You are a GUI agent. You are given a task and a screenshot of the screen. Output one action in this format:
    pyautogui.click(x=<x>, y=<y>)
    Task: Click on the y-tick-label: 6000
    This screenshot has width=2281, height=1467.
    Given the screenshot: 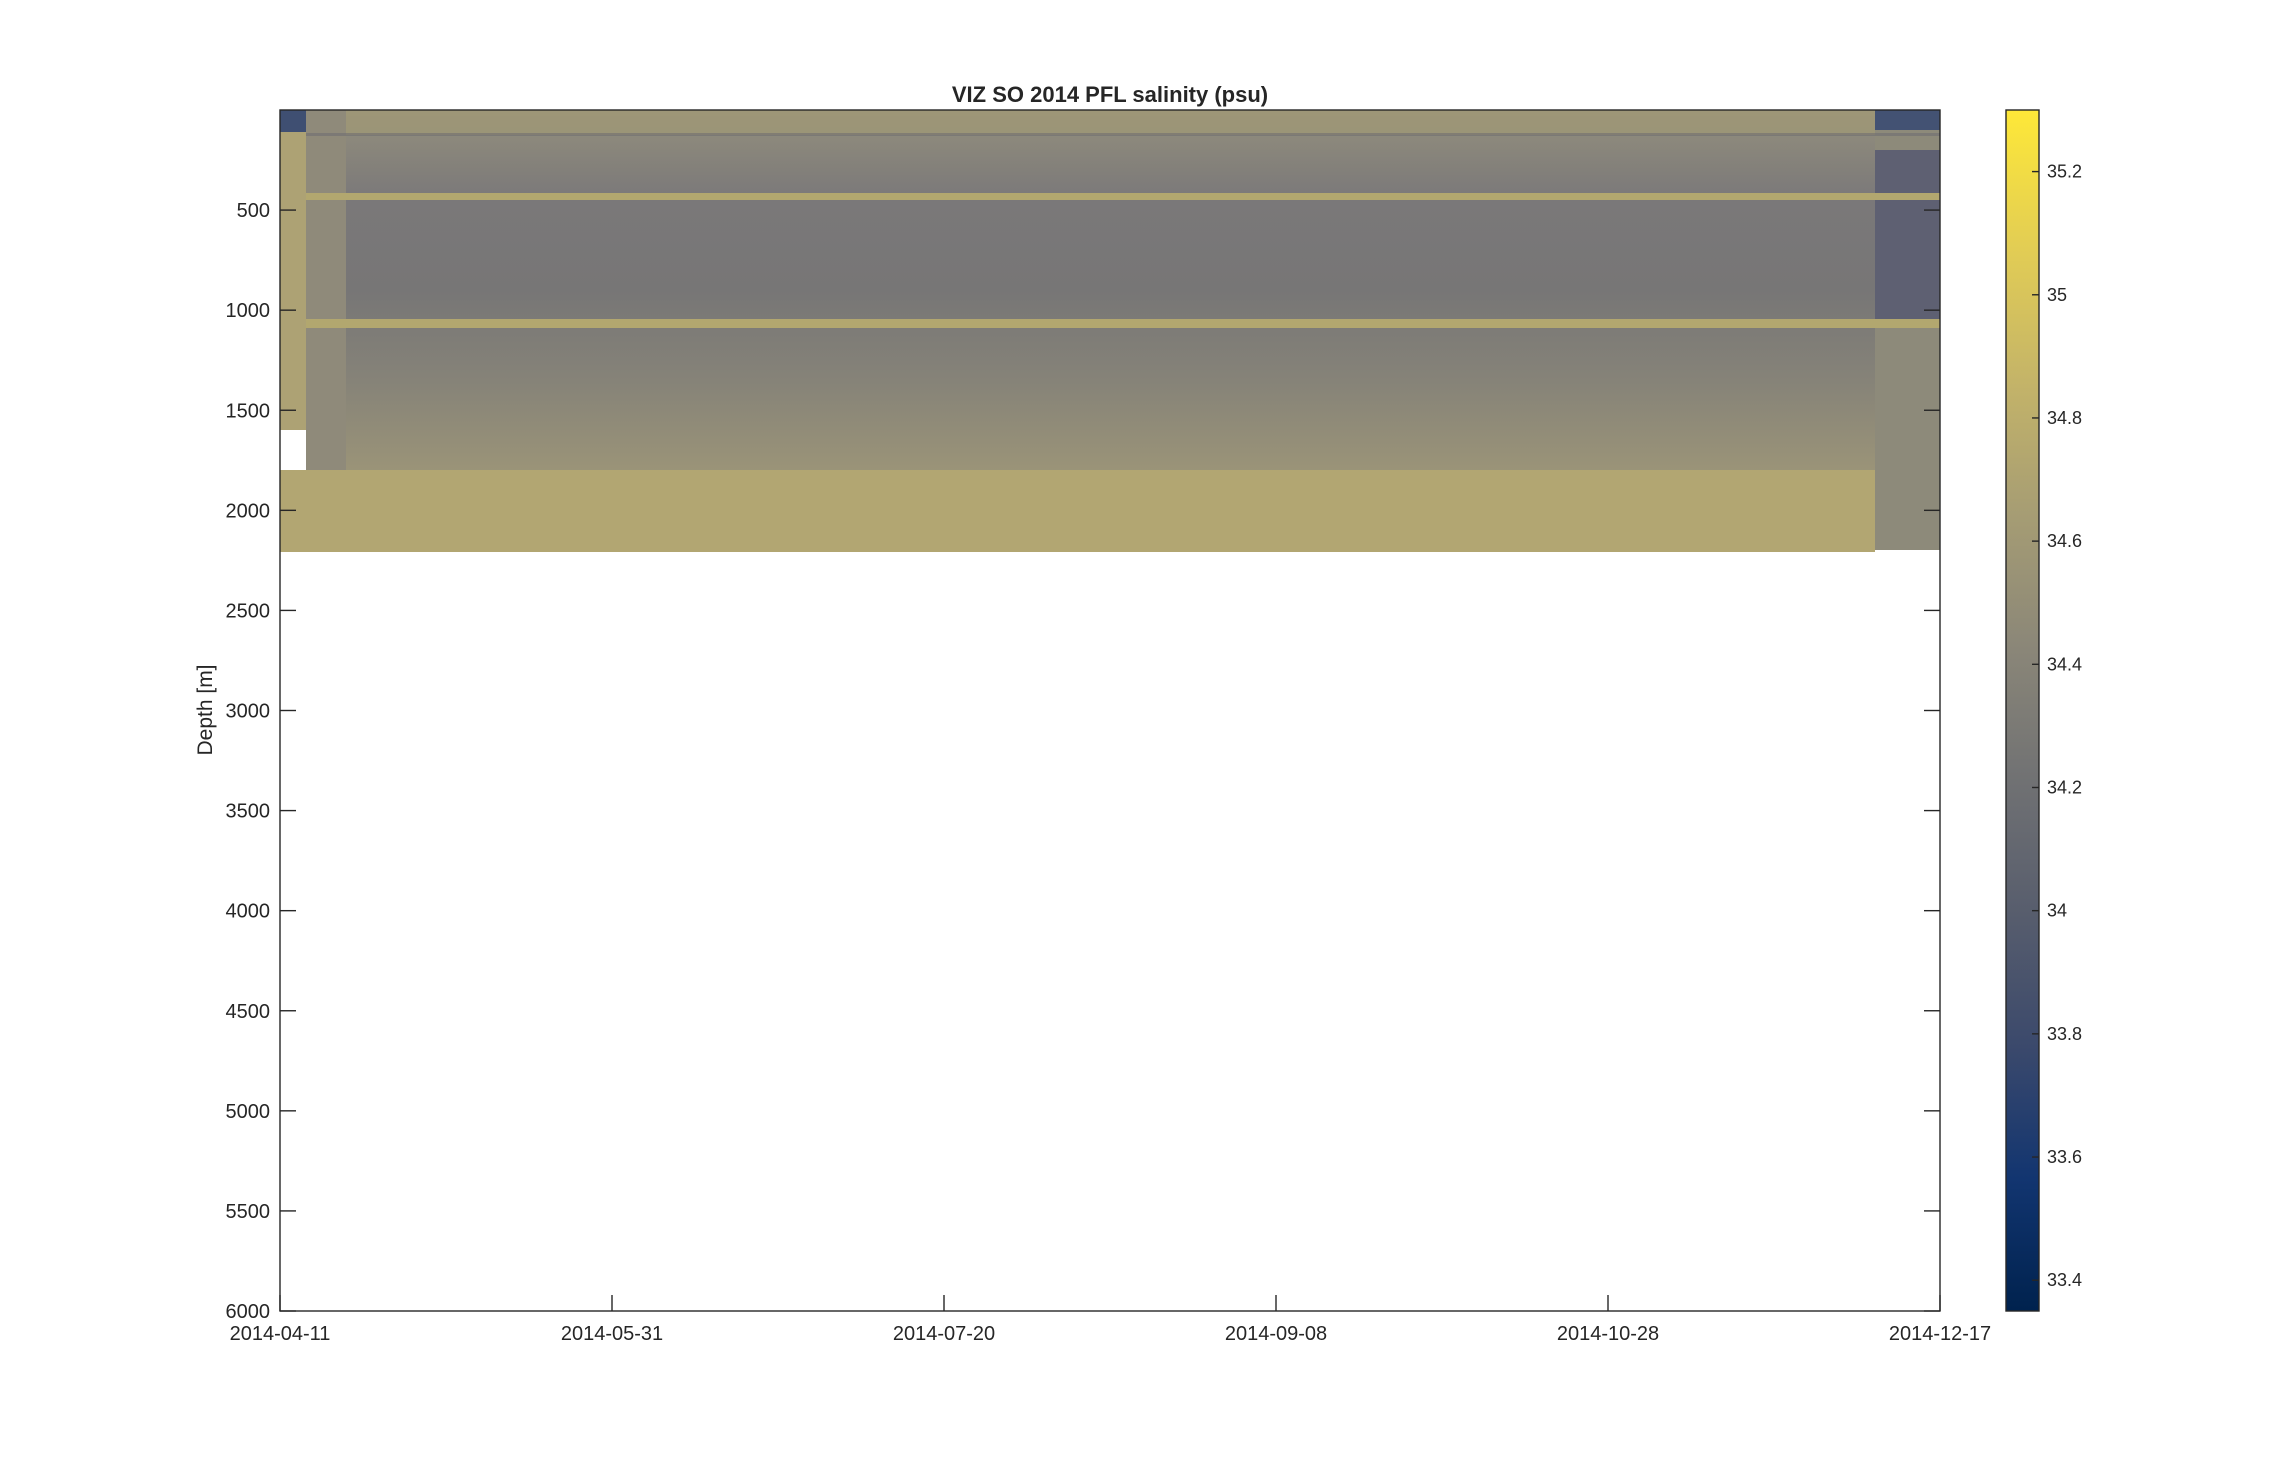 What is the action you would take?
    pyautogui.click(x=248, y=1312)
    